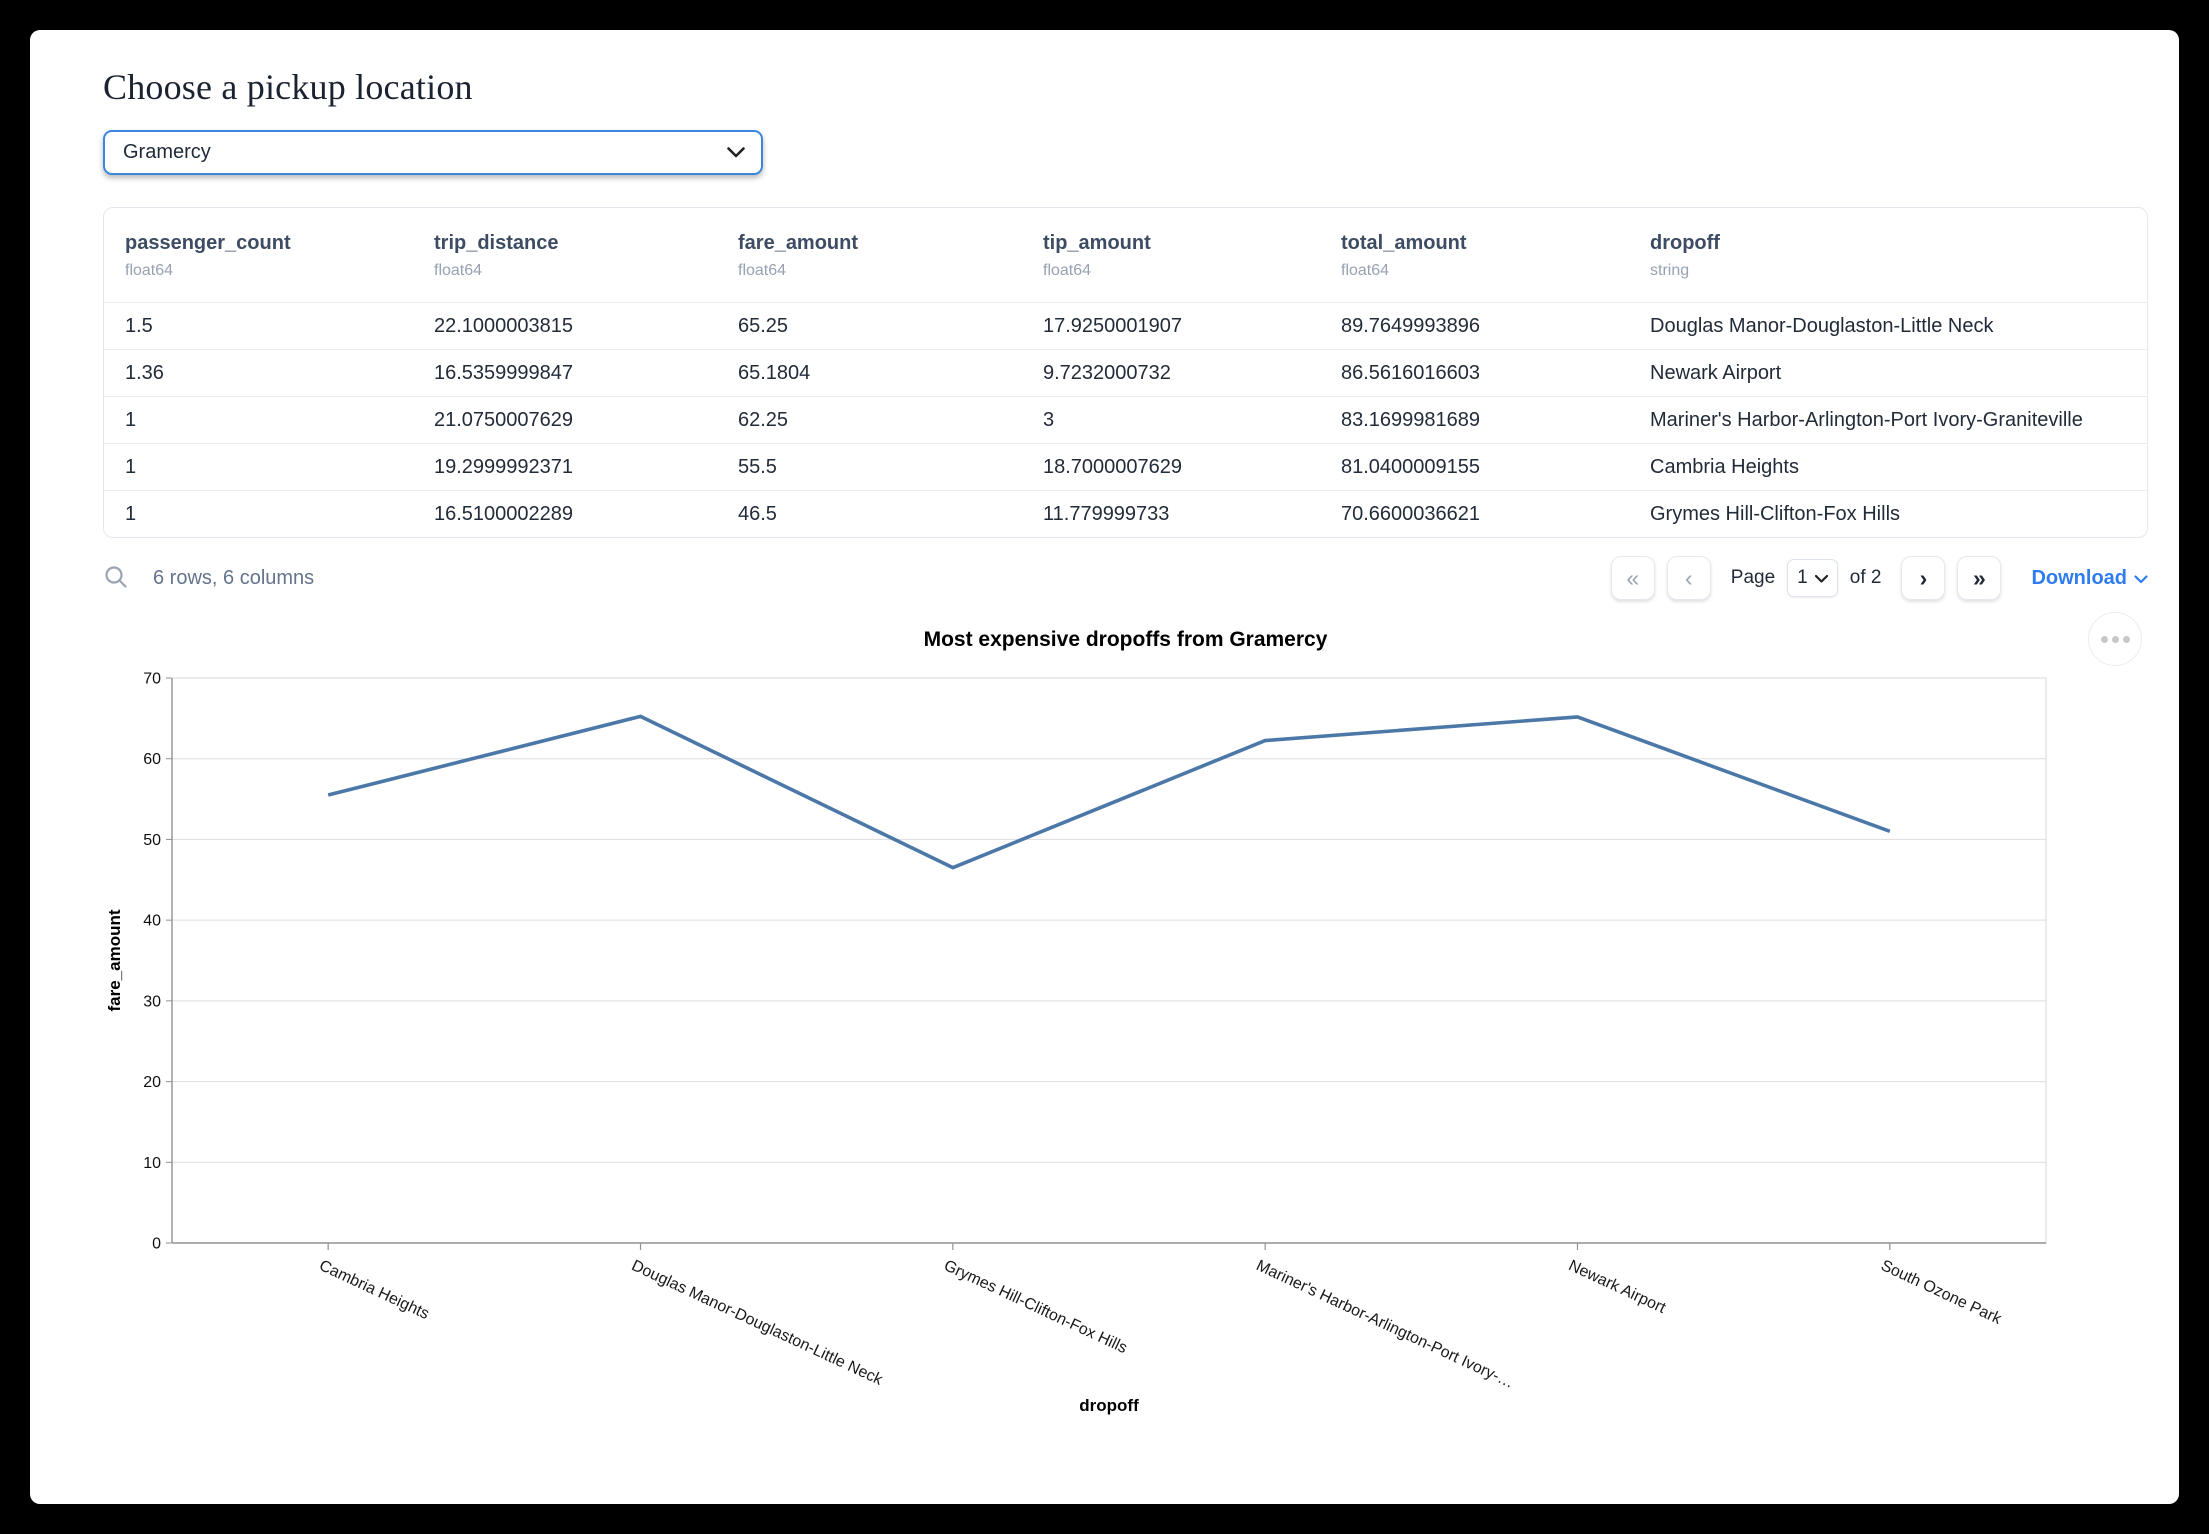 The image size is (2209, 1534). What do you see at coordinates (1049, 419) in the screenshot?
I see `table-cell: 3` at bounding box center [1049, 419].